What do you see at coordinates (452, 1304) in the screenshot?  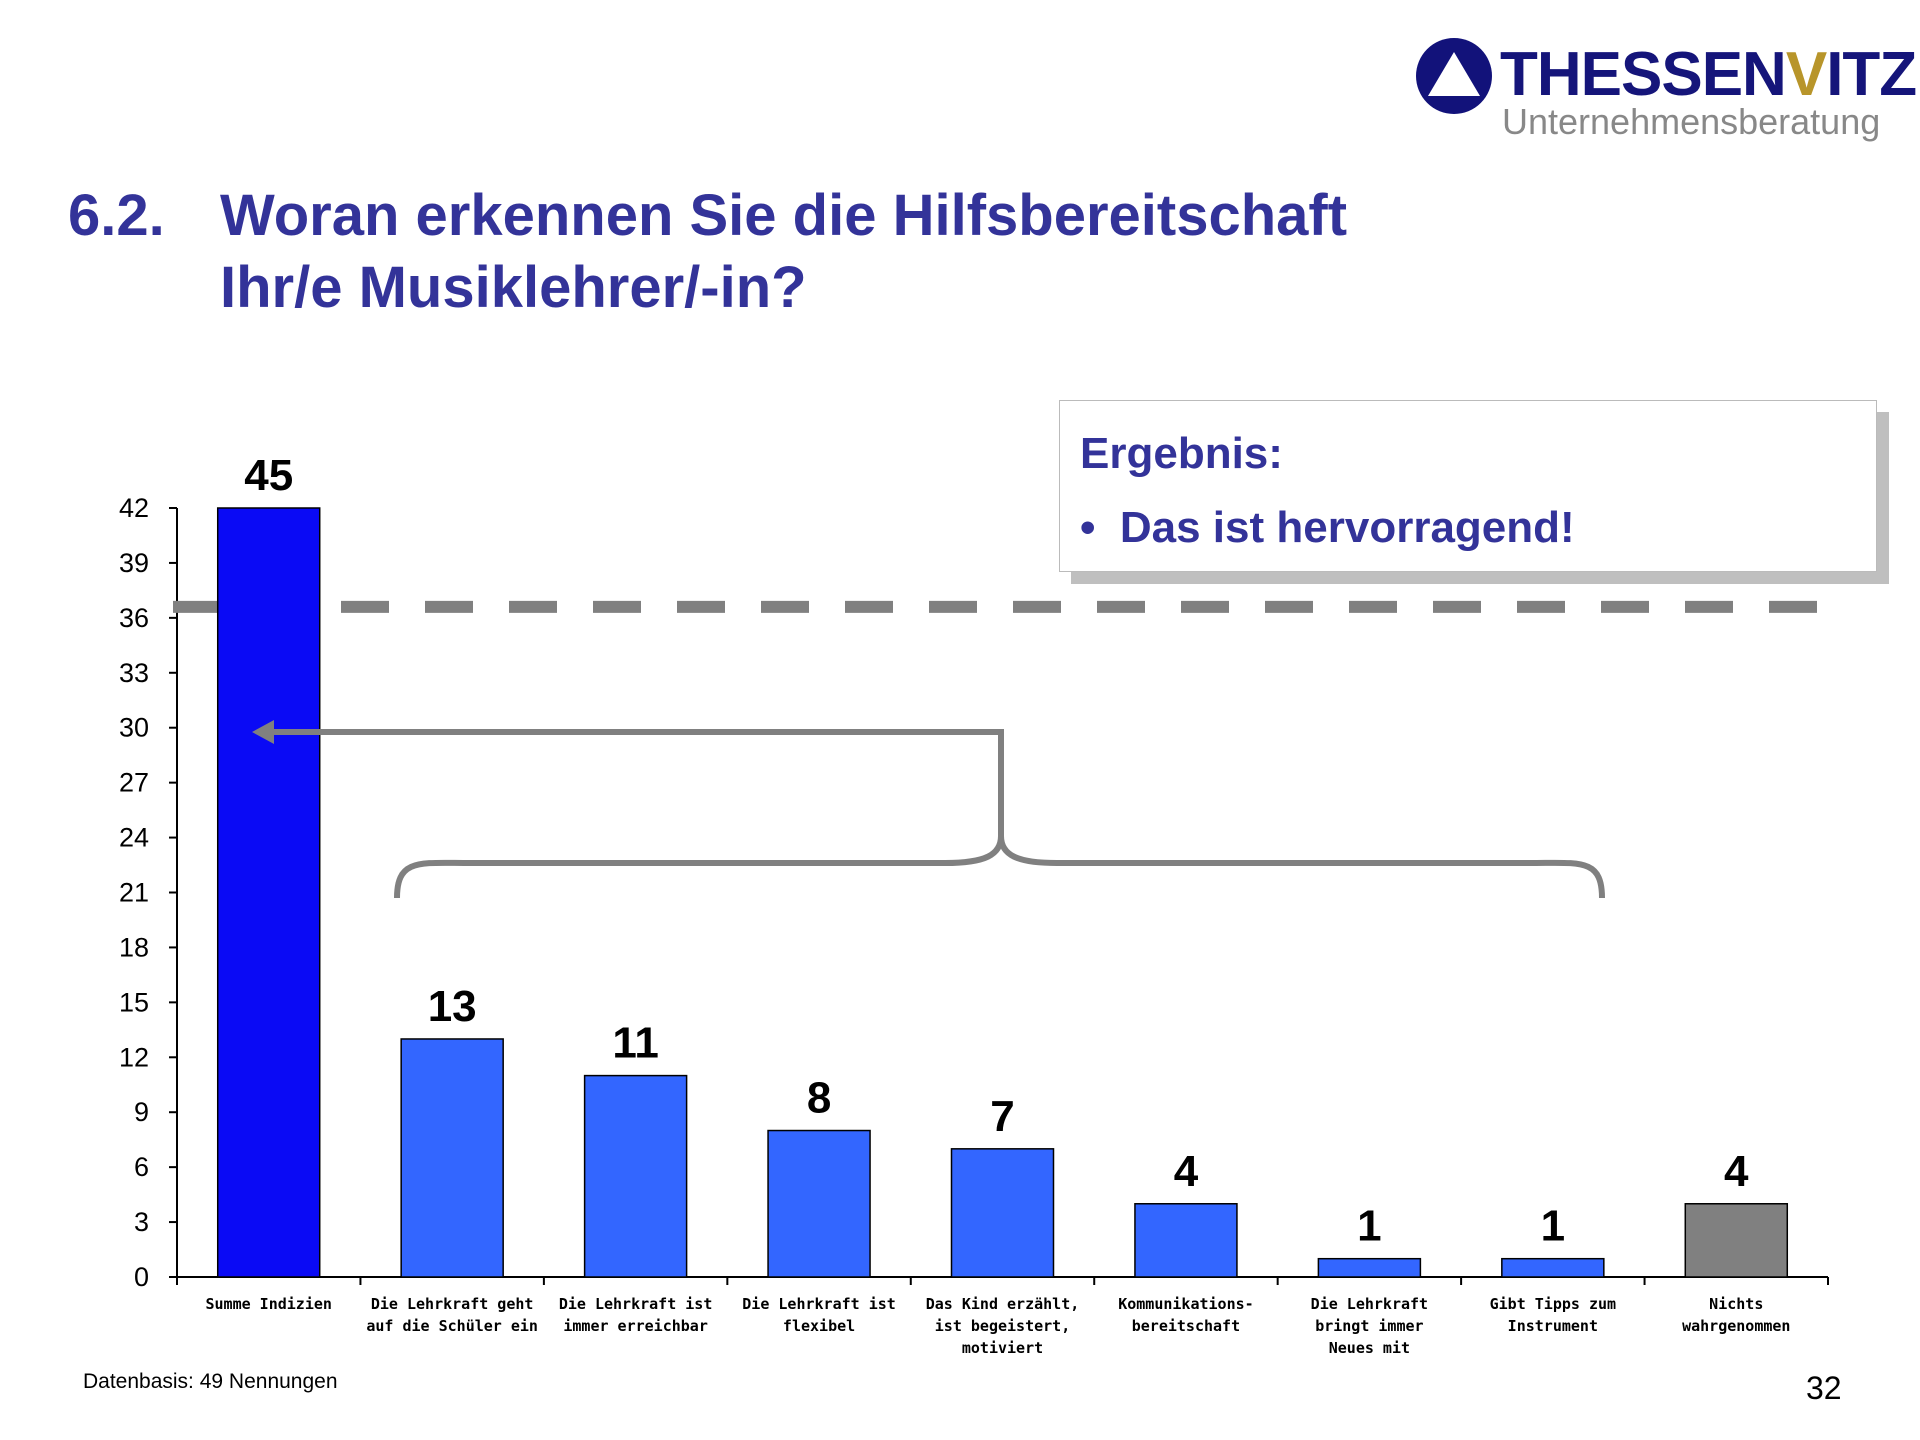 I see `x-category-label: Die Lehrkraft geht` at bounding box center [452, 1304].